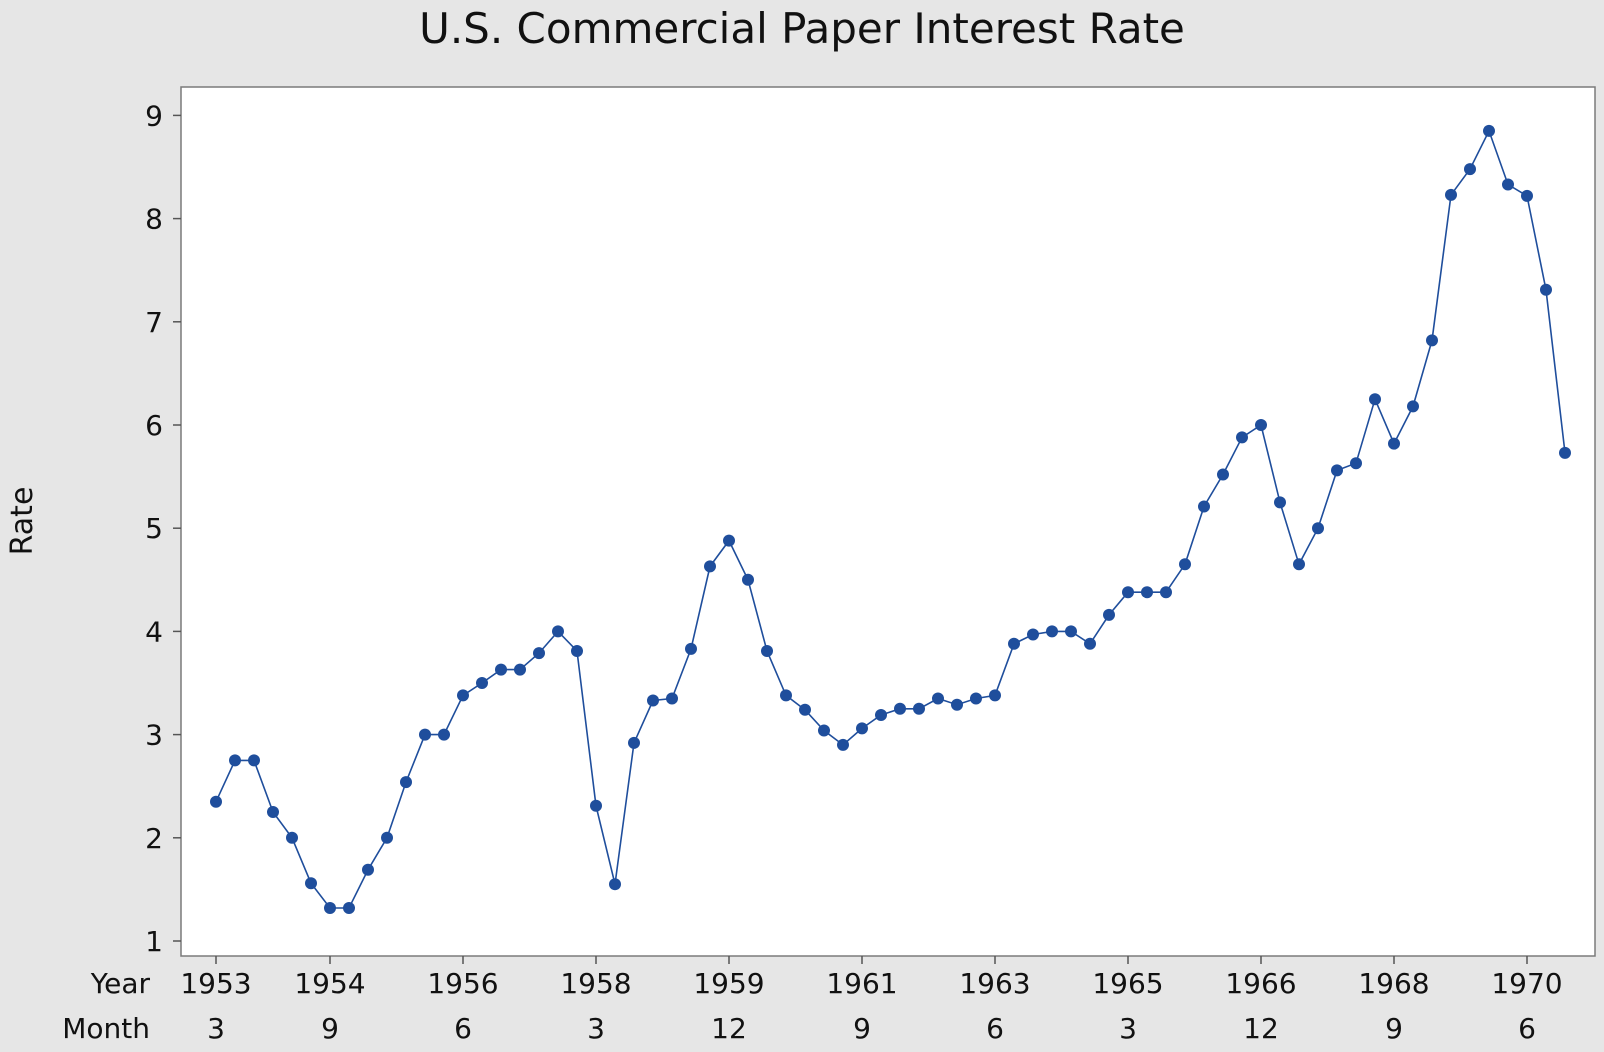 The image size is (1604, 1052). I want to click on y-axis: 1 2 3 4 5 6 7 8 9, so click(163, 528).